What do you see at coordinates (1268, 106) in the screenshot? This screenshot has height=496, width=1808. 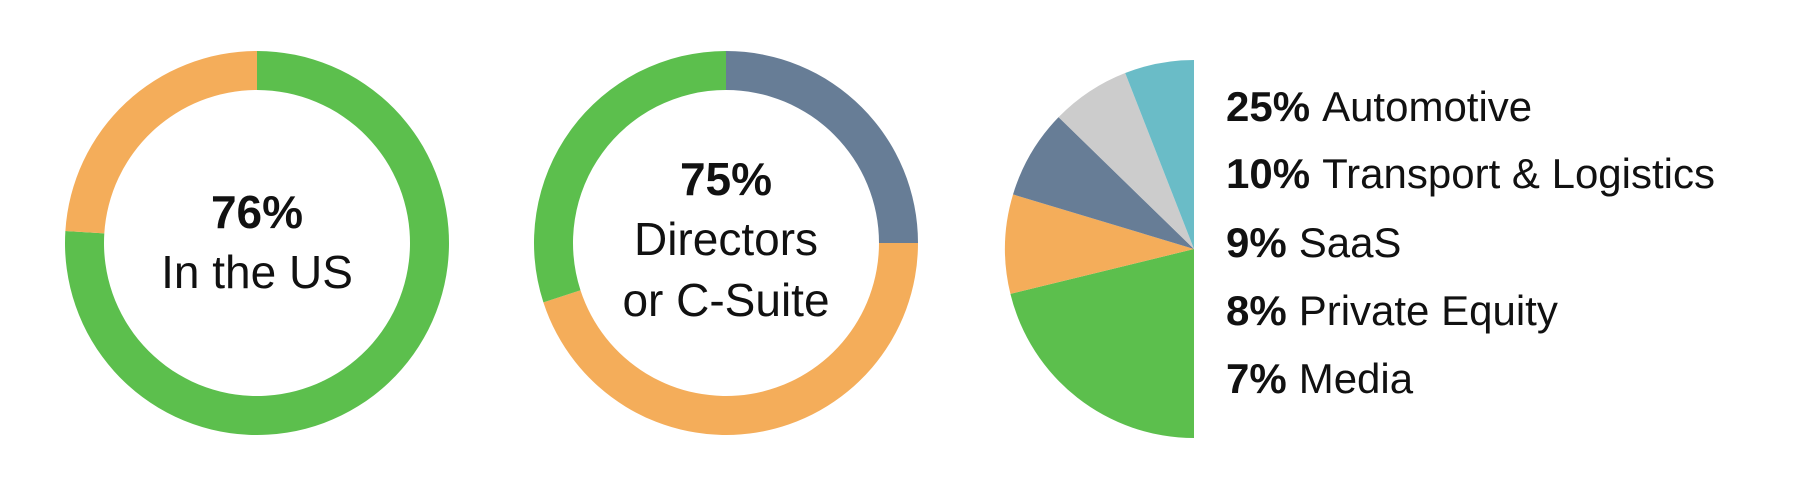 I see `legend-value: 25%` at bounding box center [1268, 106].